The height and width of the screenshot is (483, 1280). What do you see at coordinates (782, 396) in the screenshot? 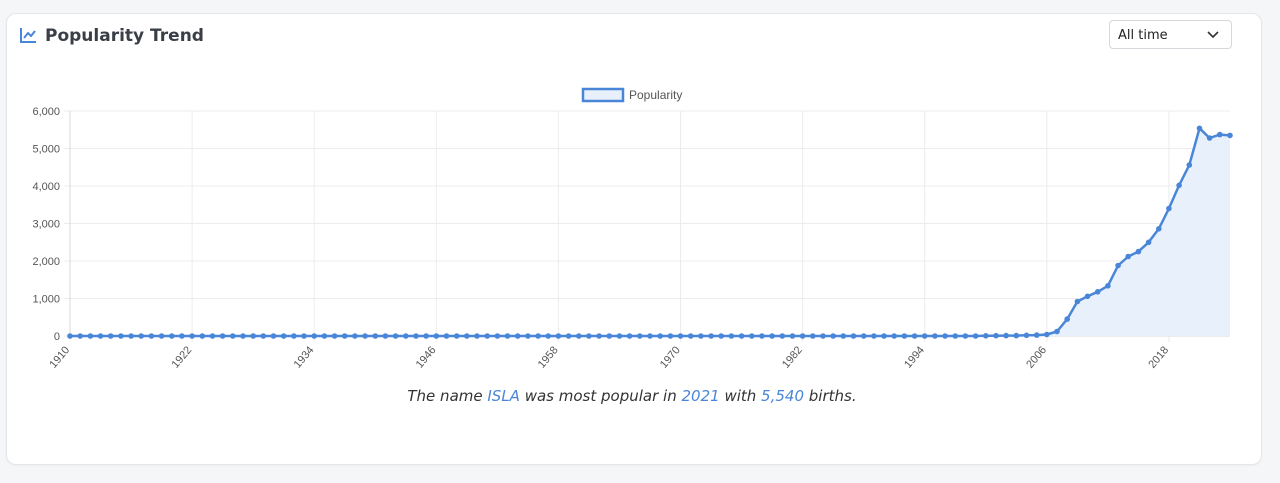
I see `caption-births: 5,540` at bounding box center [782, 396].